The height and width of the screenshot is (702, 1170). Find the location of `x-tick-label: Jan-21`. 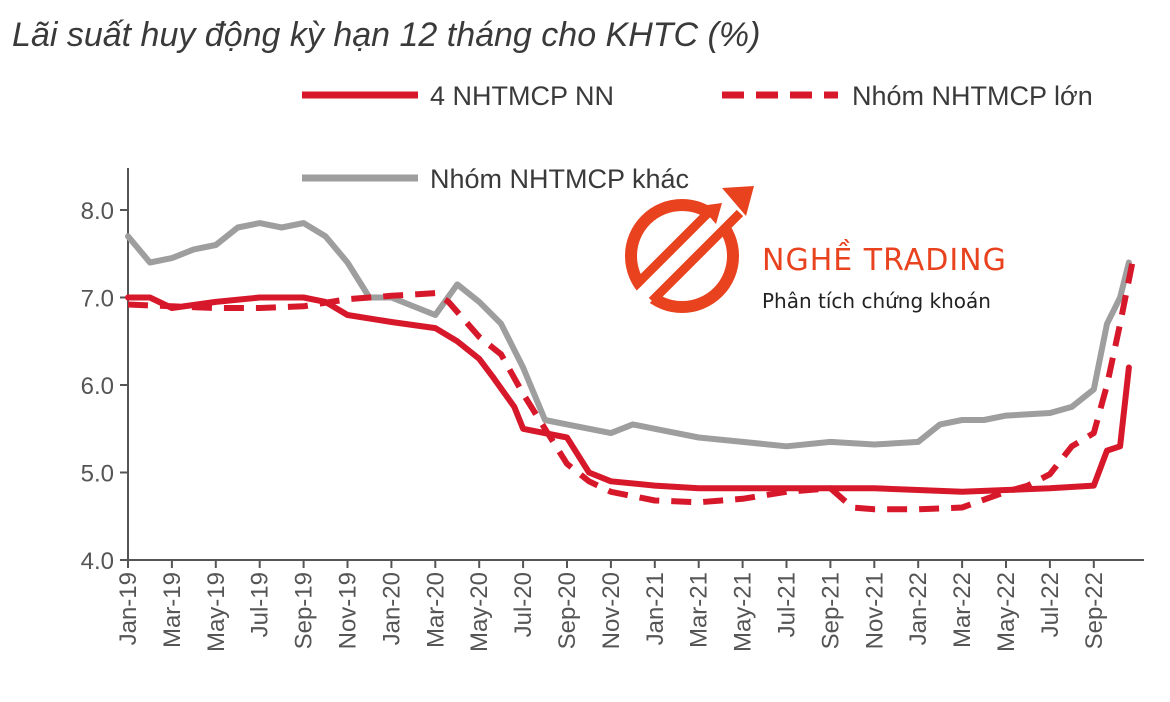

x-tick-label: Jan-21 is located at coordinates (655, 608).